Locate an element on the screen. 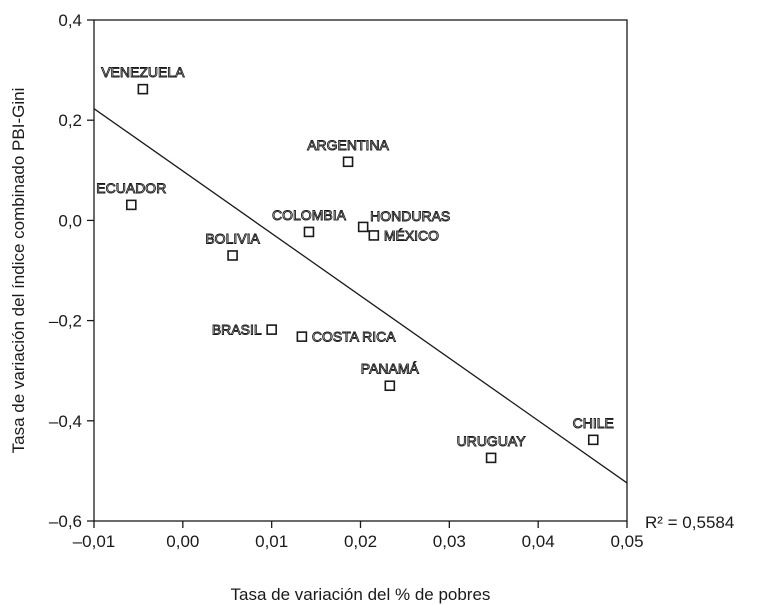  r-squared-annotation: R² = 0,5584 is located at coordinates (689, 522).